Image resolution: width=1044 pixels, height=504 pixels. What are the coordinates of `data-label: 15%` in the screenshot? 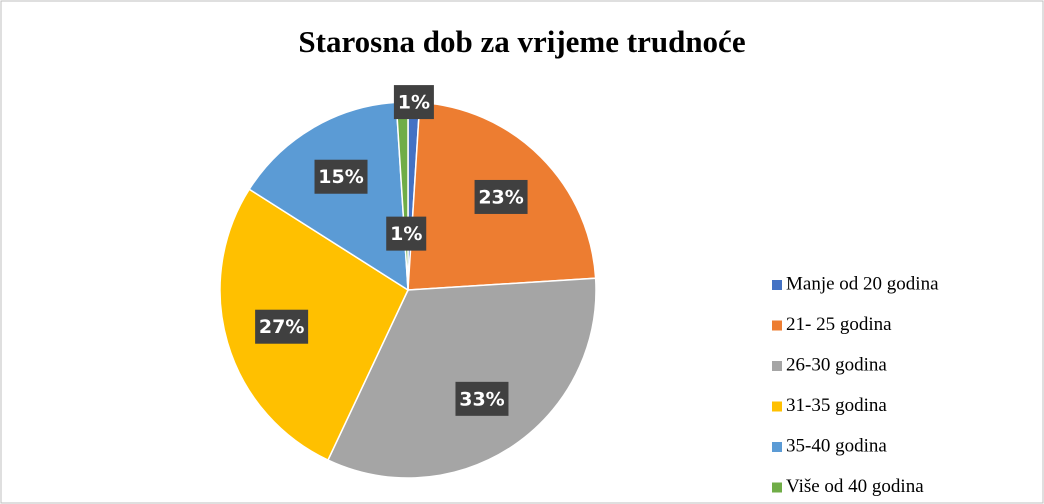 It's located at (340, 177).